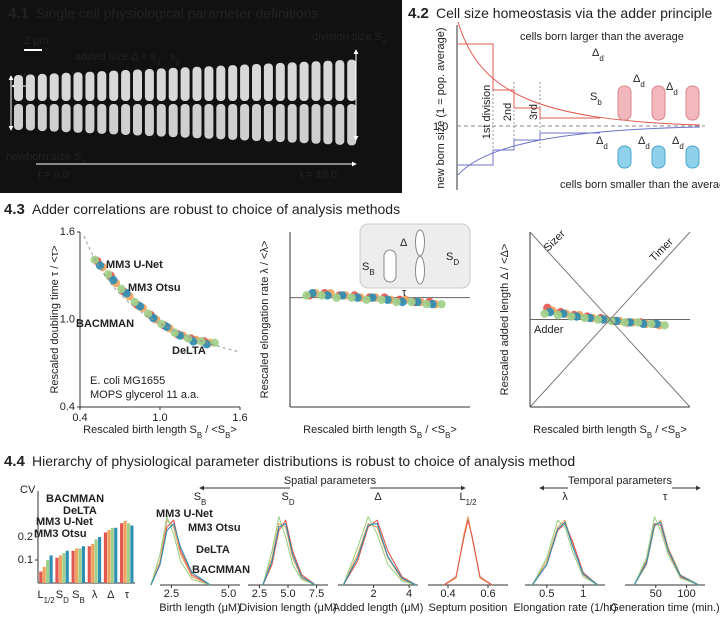  I want to click on legend-label: MM3 Otsu, so click(214, 528).